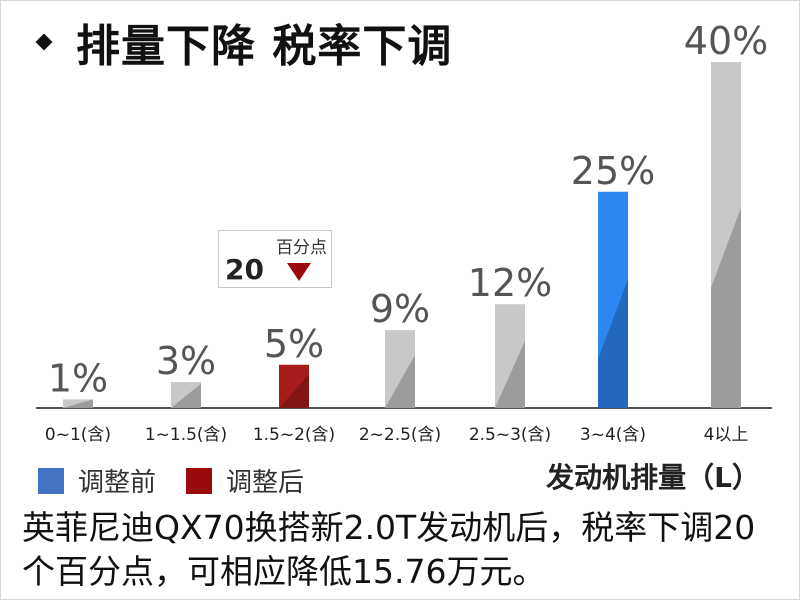  Describe the element at coordinates (726, 41) in the screenshot. I see `data-label-6: 40%` at that location.